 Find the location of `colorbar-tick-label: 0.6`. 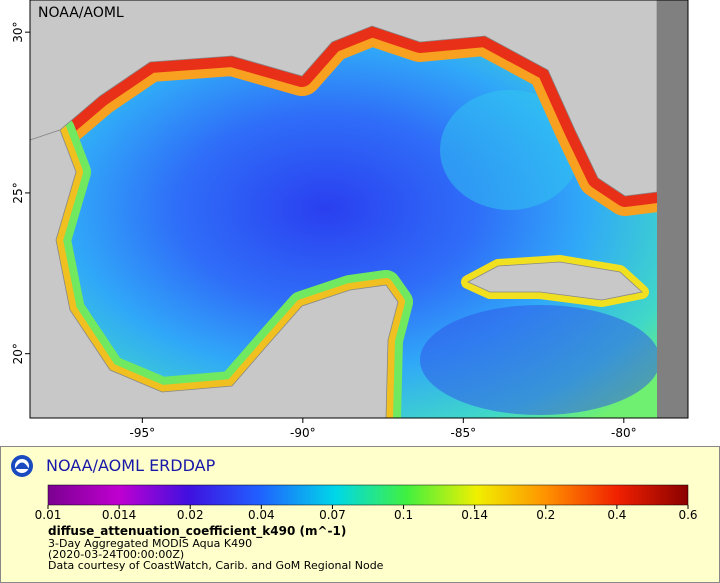

colorbar-tick-label: 0.6 is located at coordinates (687, 515).